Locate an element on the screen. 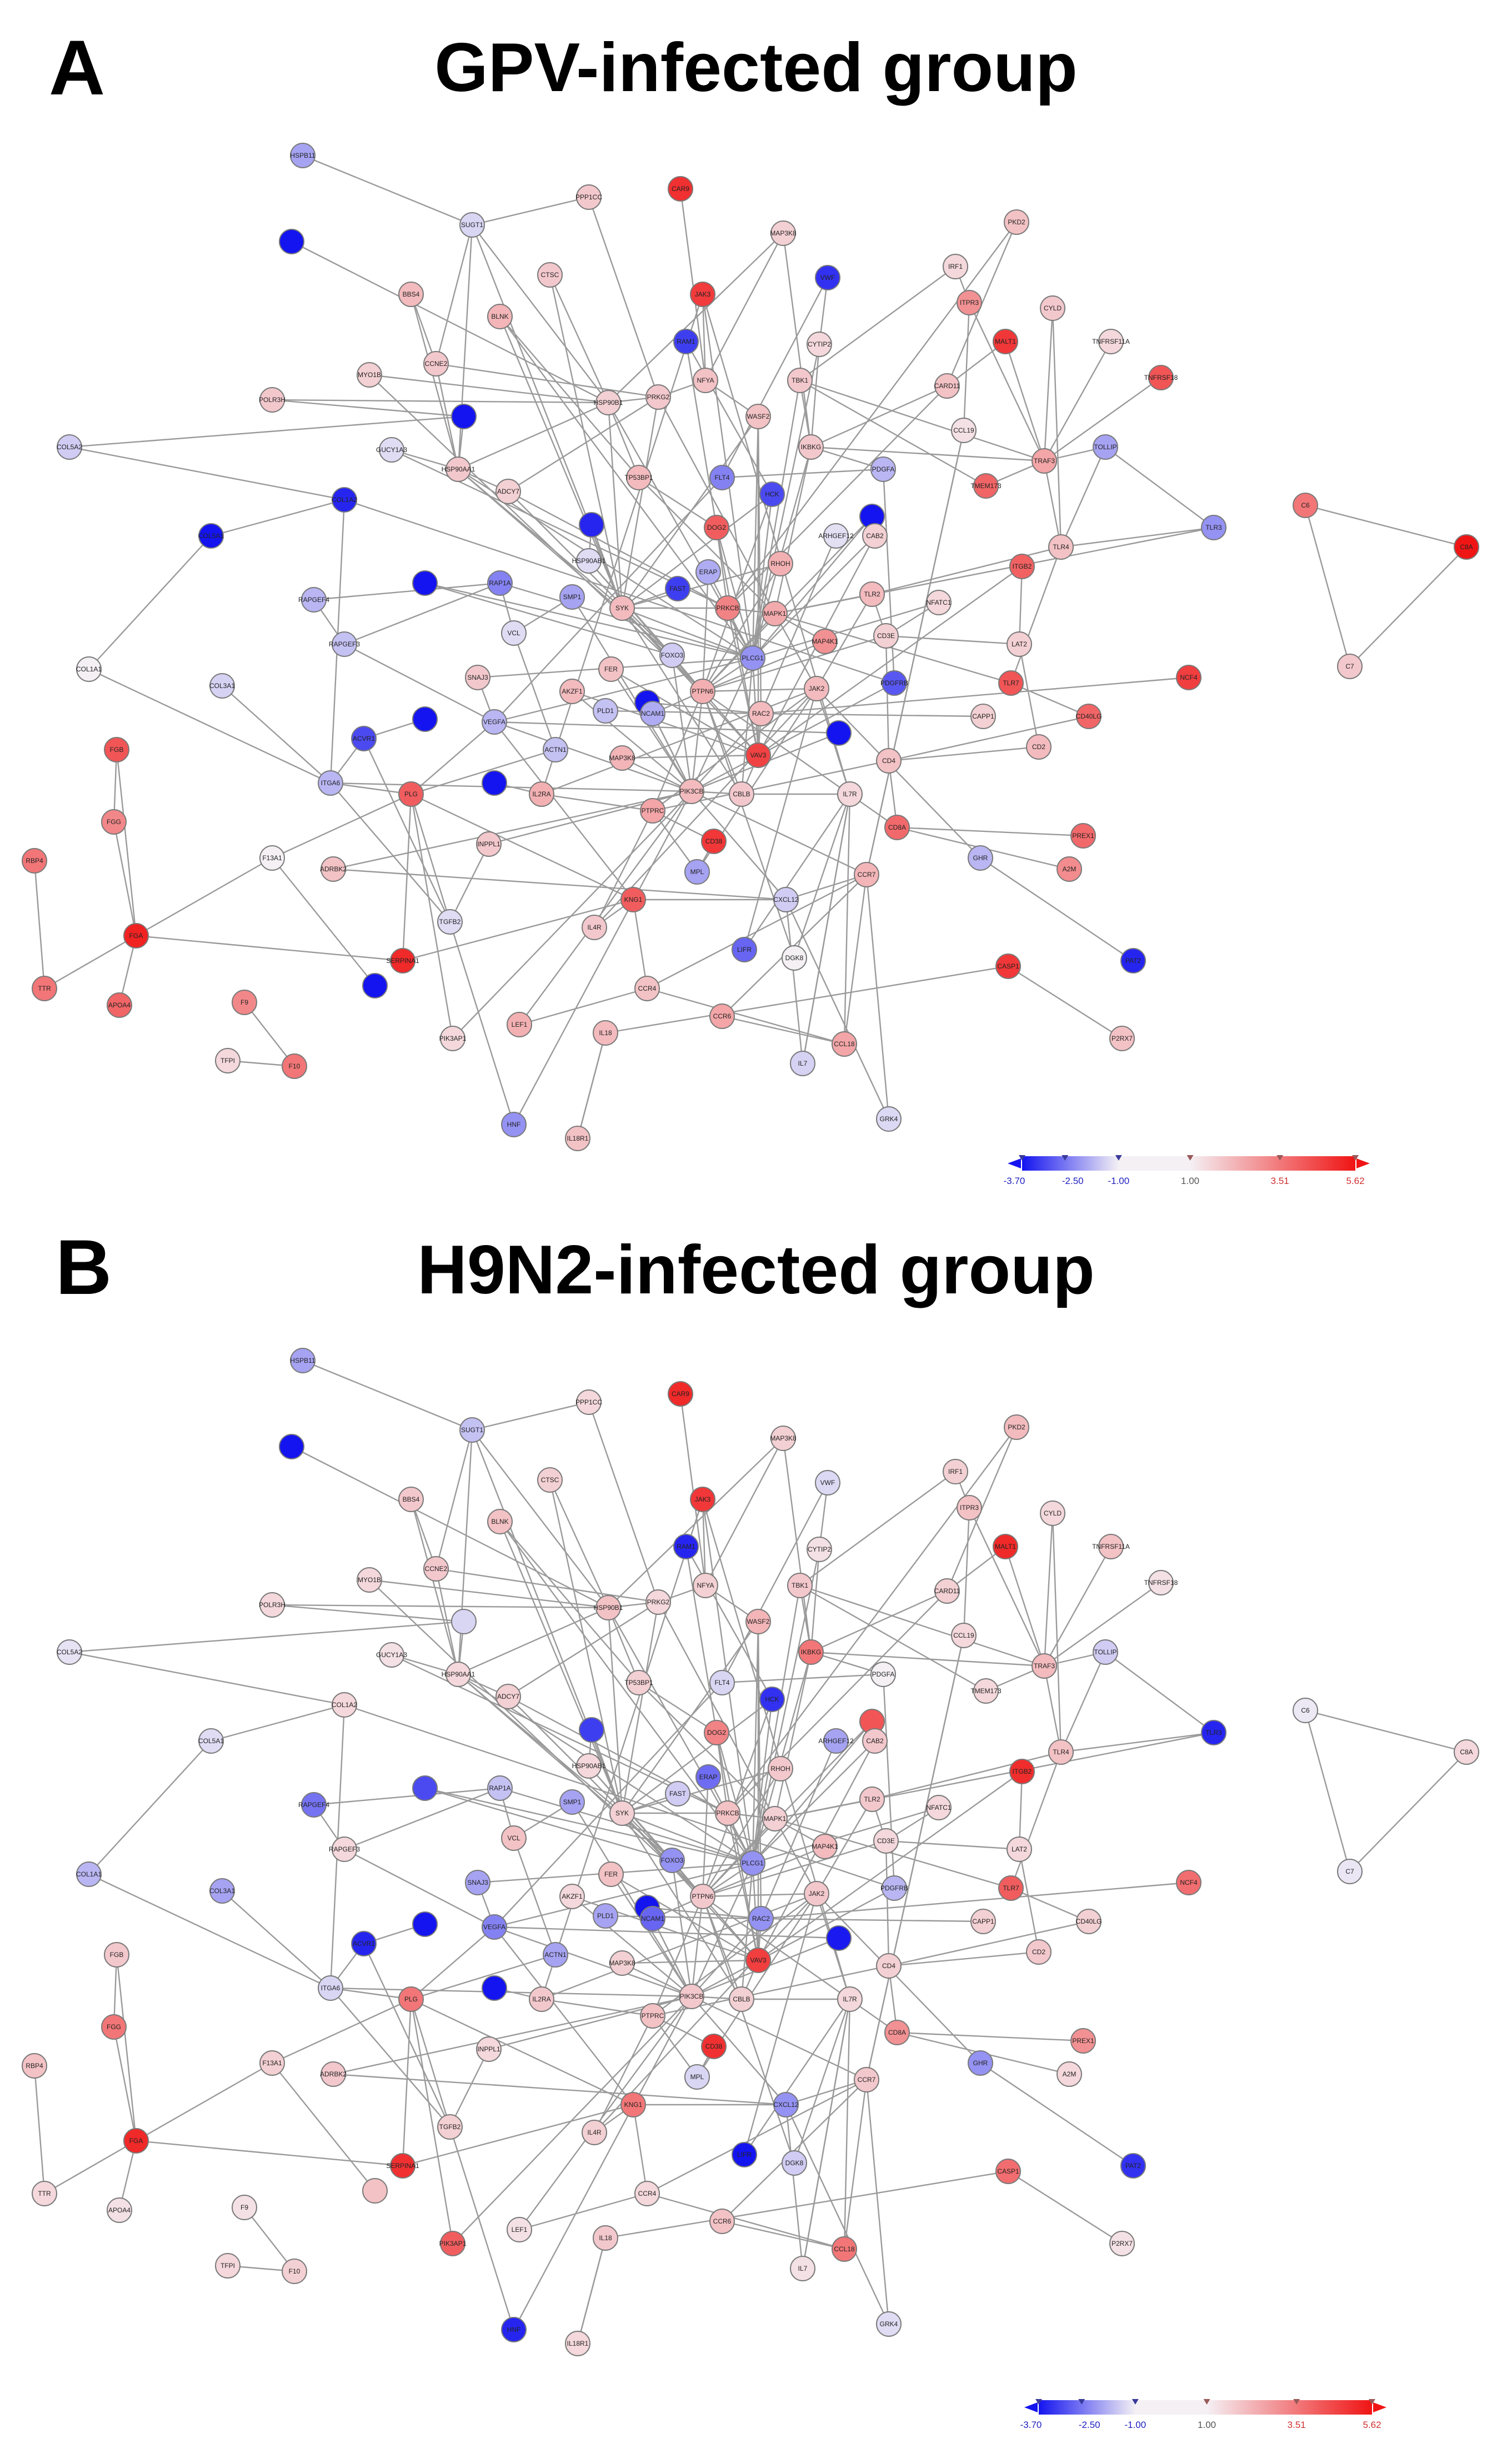  node-cblb: CBLB is located at coordinates (741, 794).